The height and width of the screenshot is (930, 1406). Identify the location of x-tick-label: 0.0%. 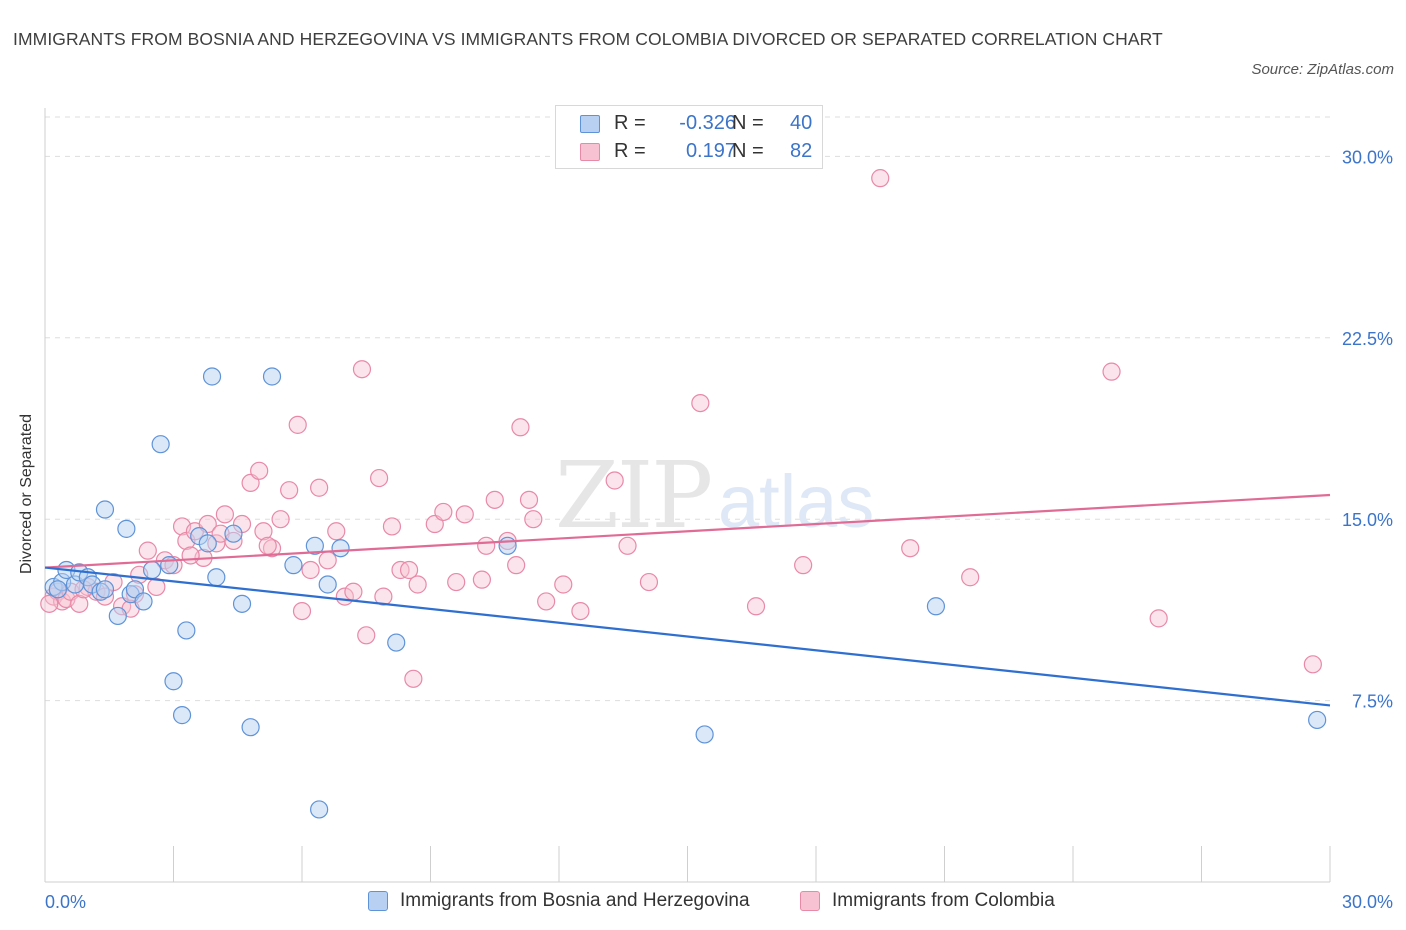
(65, 902).